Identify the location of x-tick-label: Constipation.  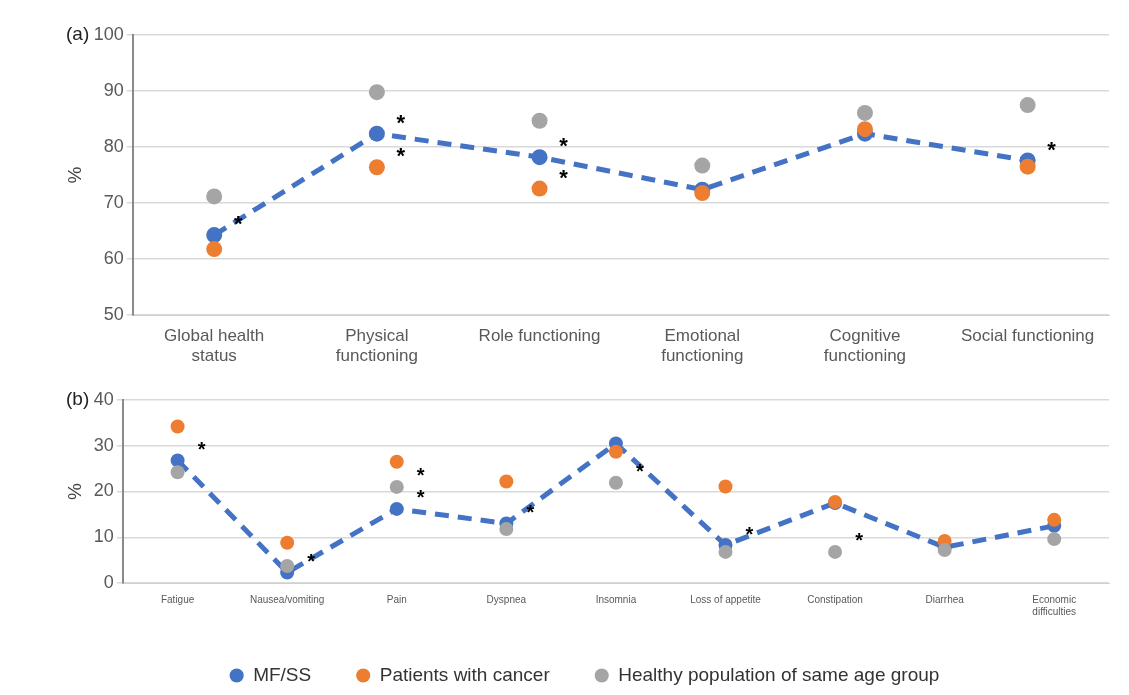
(835, 599).